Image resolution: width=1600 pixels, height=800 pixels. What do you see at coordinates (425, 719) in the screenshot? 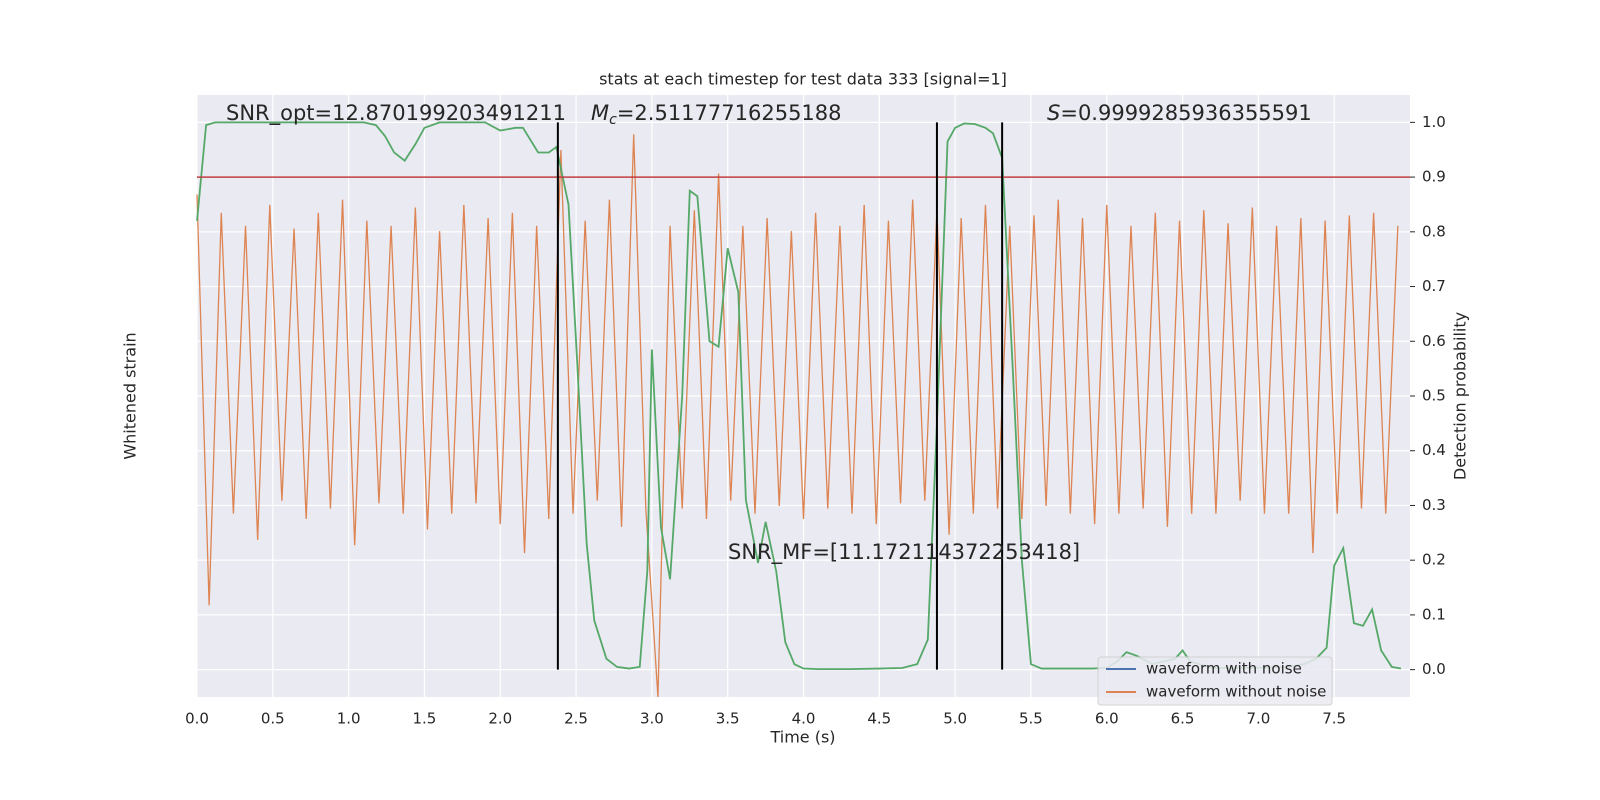
I see `x-tick-label: 1.5` at bounding box center [425, 719].